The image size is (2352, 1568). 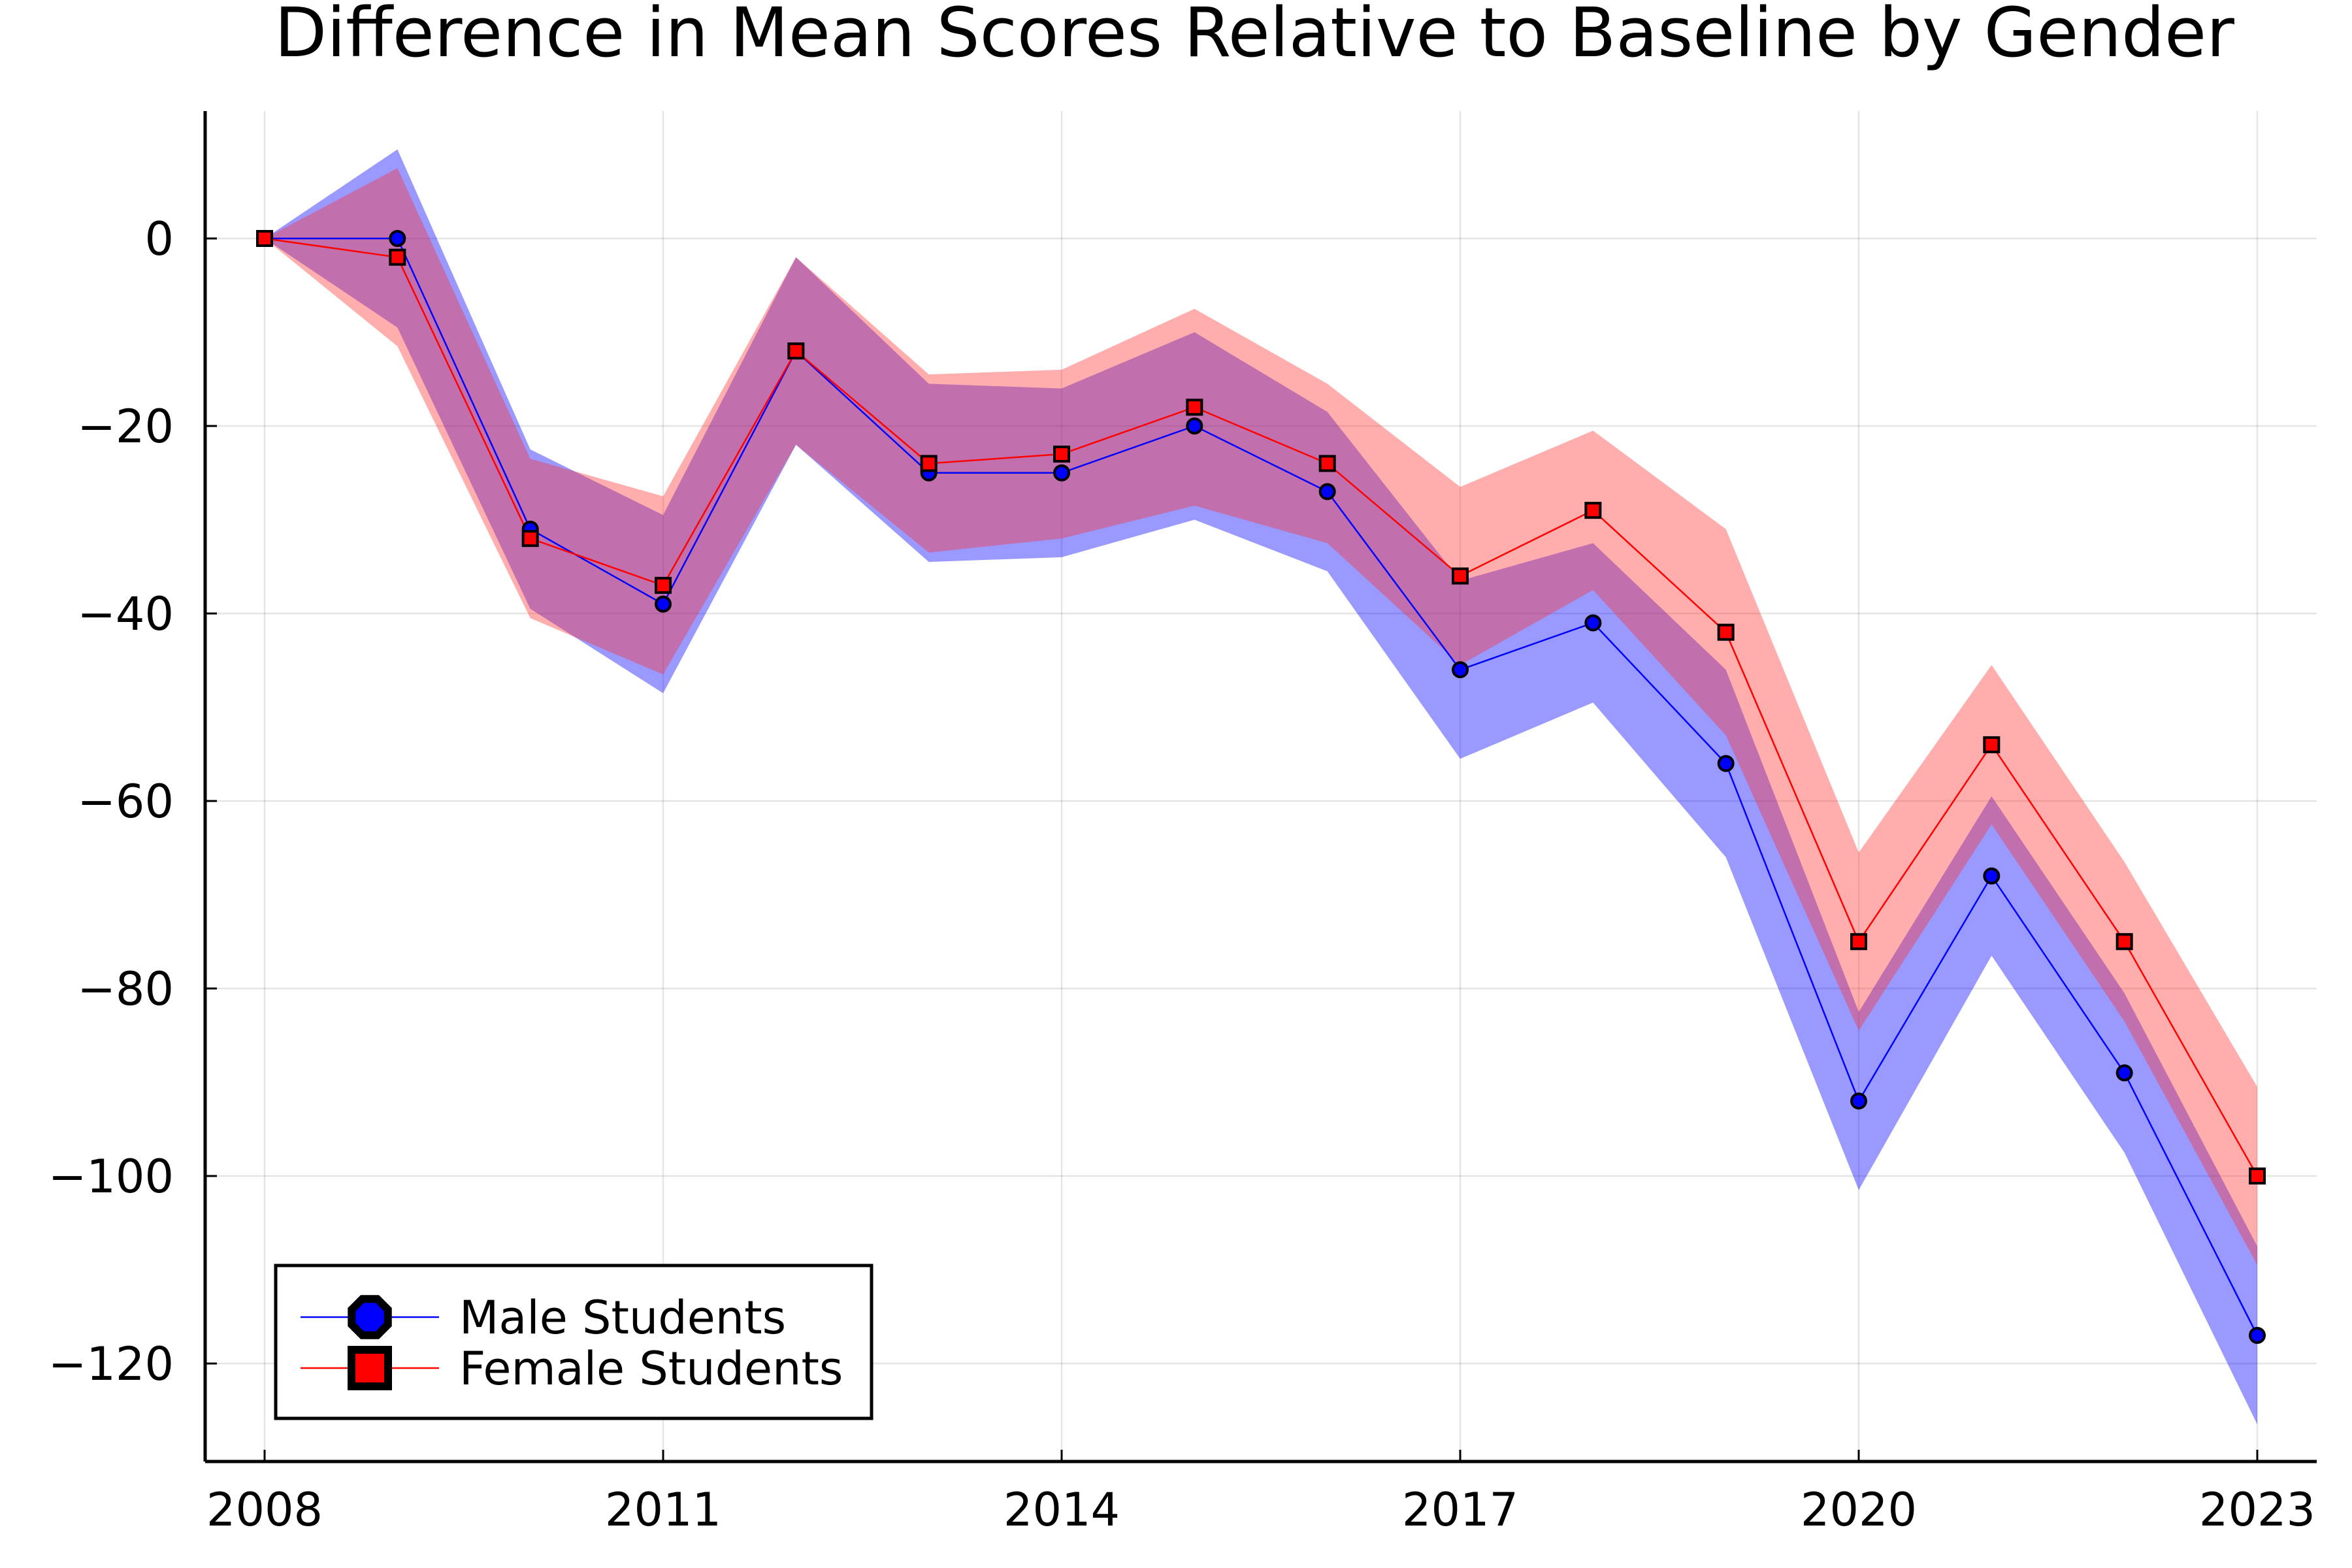 What do you see at coordinates (125, 614) in the screenshot?
I see `y-tick-label: −40` at bounding box center [125, 614].